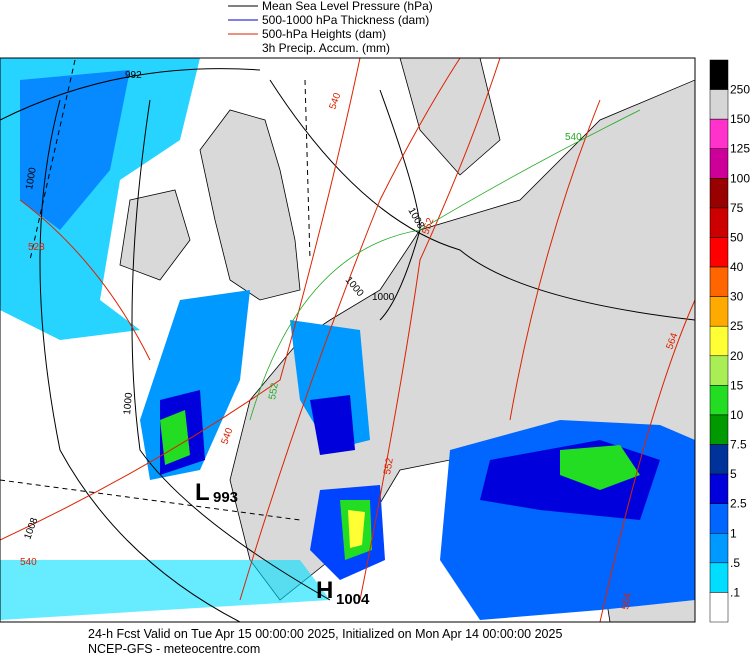 The height and width of the screenshot is (655, 750). Describe the element at coordinates (740, 90) in the screenshot. I see `colorbar-label: 250` at that location.